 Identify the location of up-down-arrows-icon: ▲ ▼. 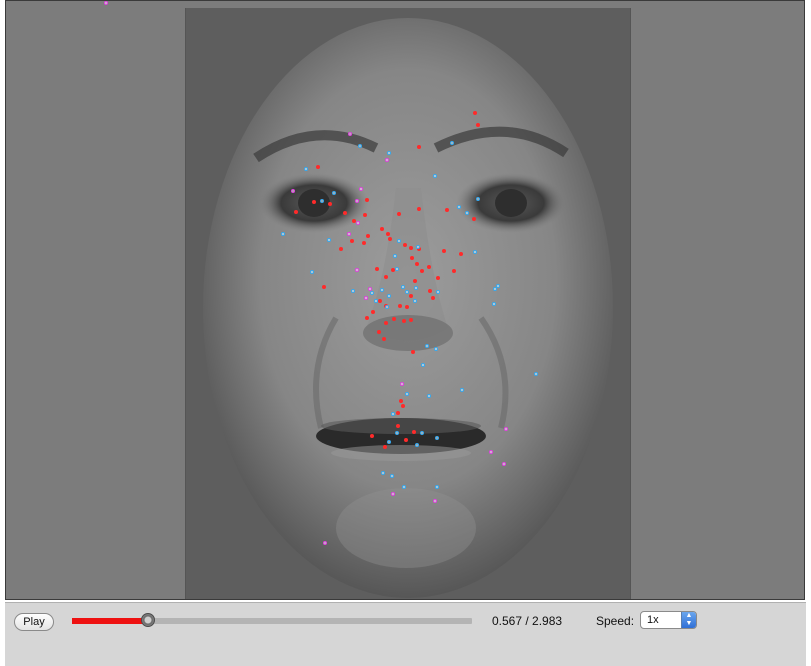
(688, 620).